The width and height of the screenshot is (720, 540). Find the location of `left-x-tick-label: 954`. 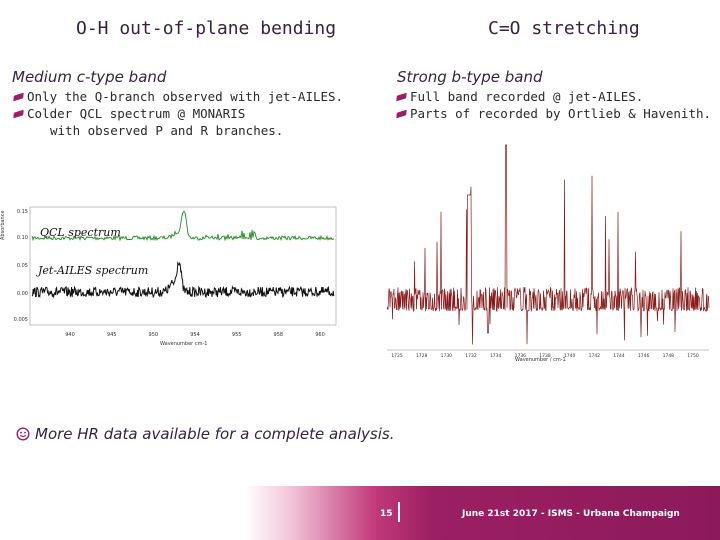

left-x-tick-label: 954 is located at coordinates (195, 335).